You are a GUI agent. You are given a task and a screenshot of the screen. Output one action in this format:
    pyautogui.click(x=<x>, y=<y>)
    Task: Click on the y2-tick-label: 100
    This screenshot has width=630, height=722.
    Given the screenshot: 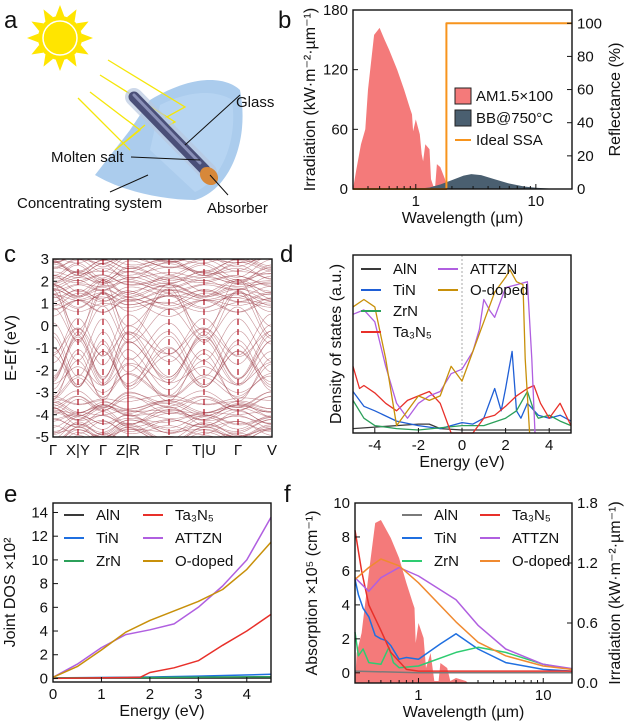 What is the action you would take?
    pyautogui.click(x=589, y=23)
    